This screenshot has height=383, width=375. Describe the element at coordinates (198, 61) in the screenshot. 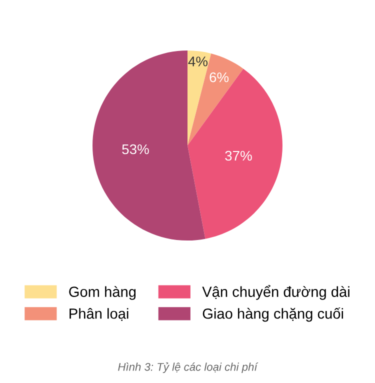

I see `data-label: 4%` at that location.